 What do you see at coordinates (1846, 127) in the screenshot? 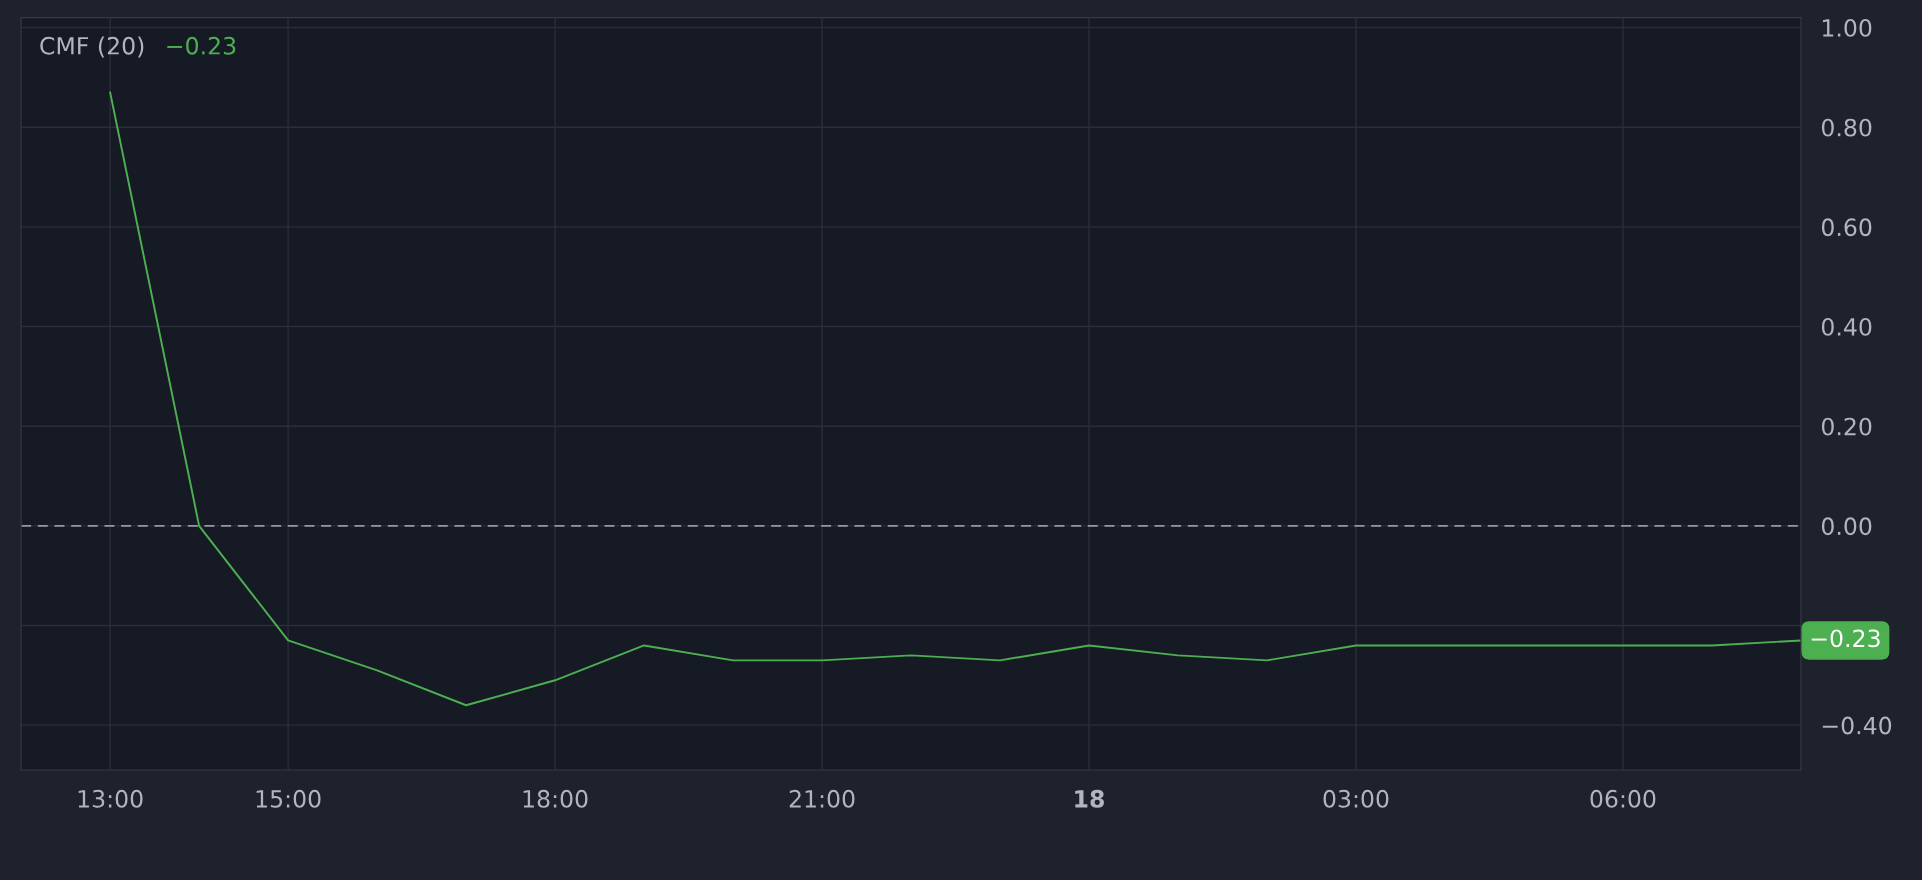
I see `y-tick-label: 0.80` at bounding box center [1846, 127].